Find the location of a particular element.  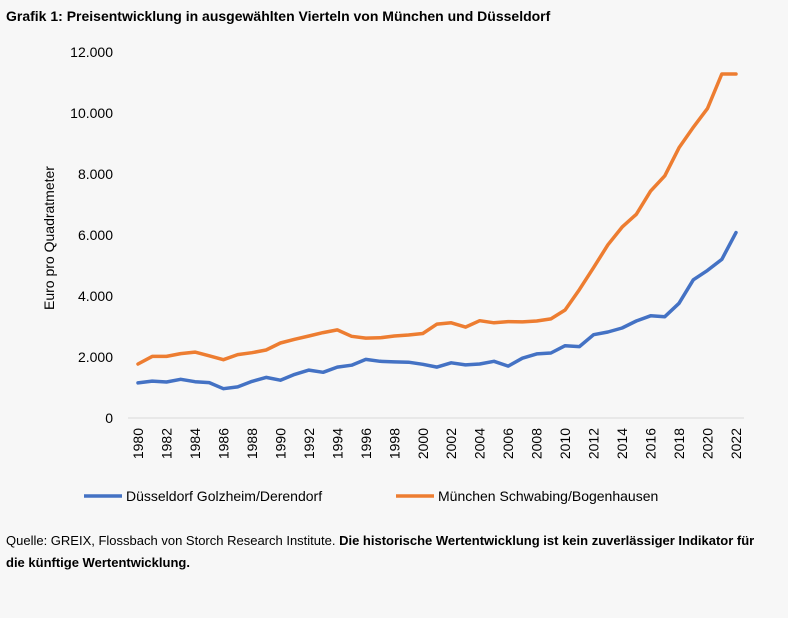

x-tick-label: 1998 is located at coordinates (394, 443).